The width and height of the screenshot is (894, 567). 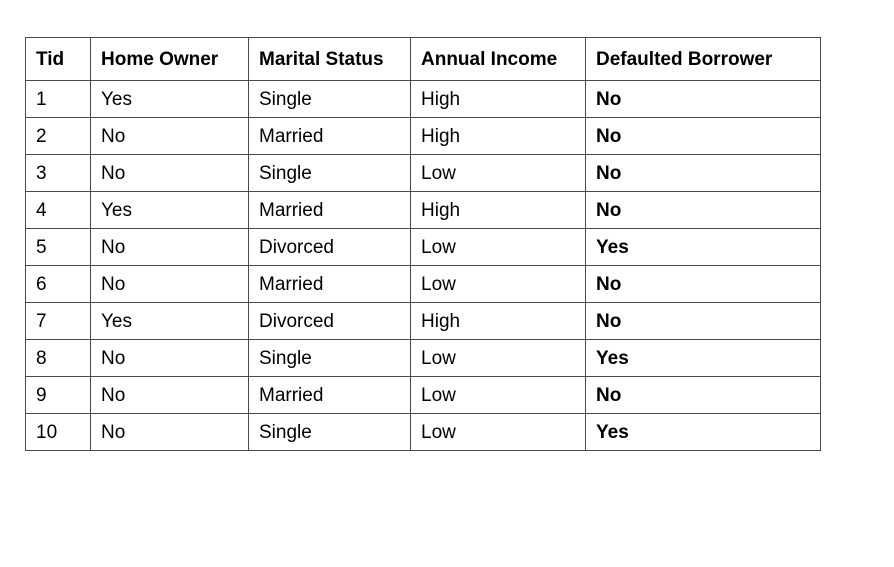 I want to click on cell-tid: 1, so click(x=58, y=99).